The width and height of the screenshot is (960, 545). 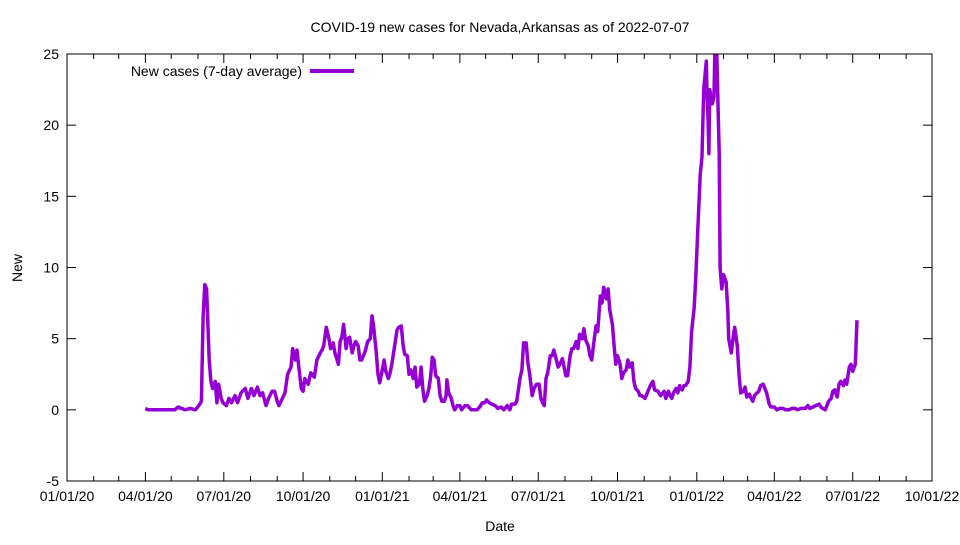 I want to click on y-tick-label: 15, so click(x=51, y=196).